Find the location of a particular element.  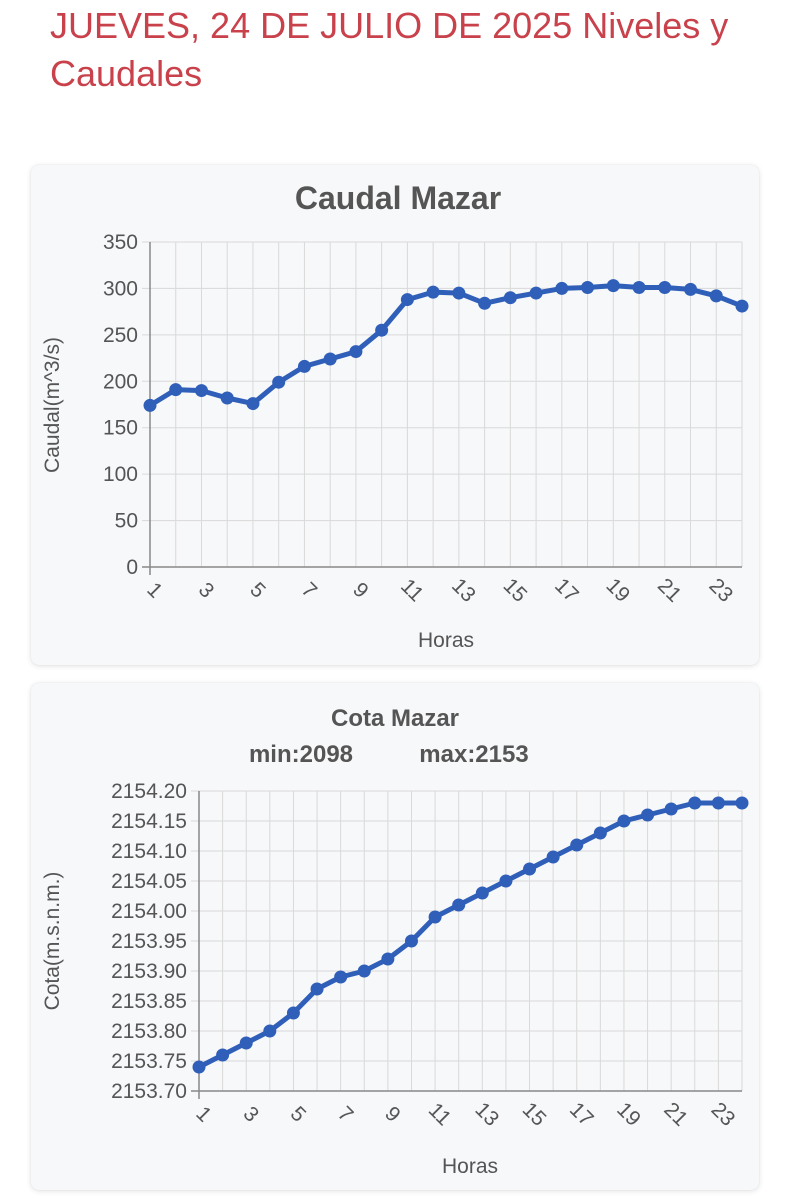

y-tick-label: 2154.05 is located at coordinates (149, 881).